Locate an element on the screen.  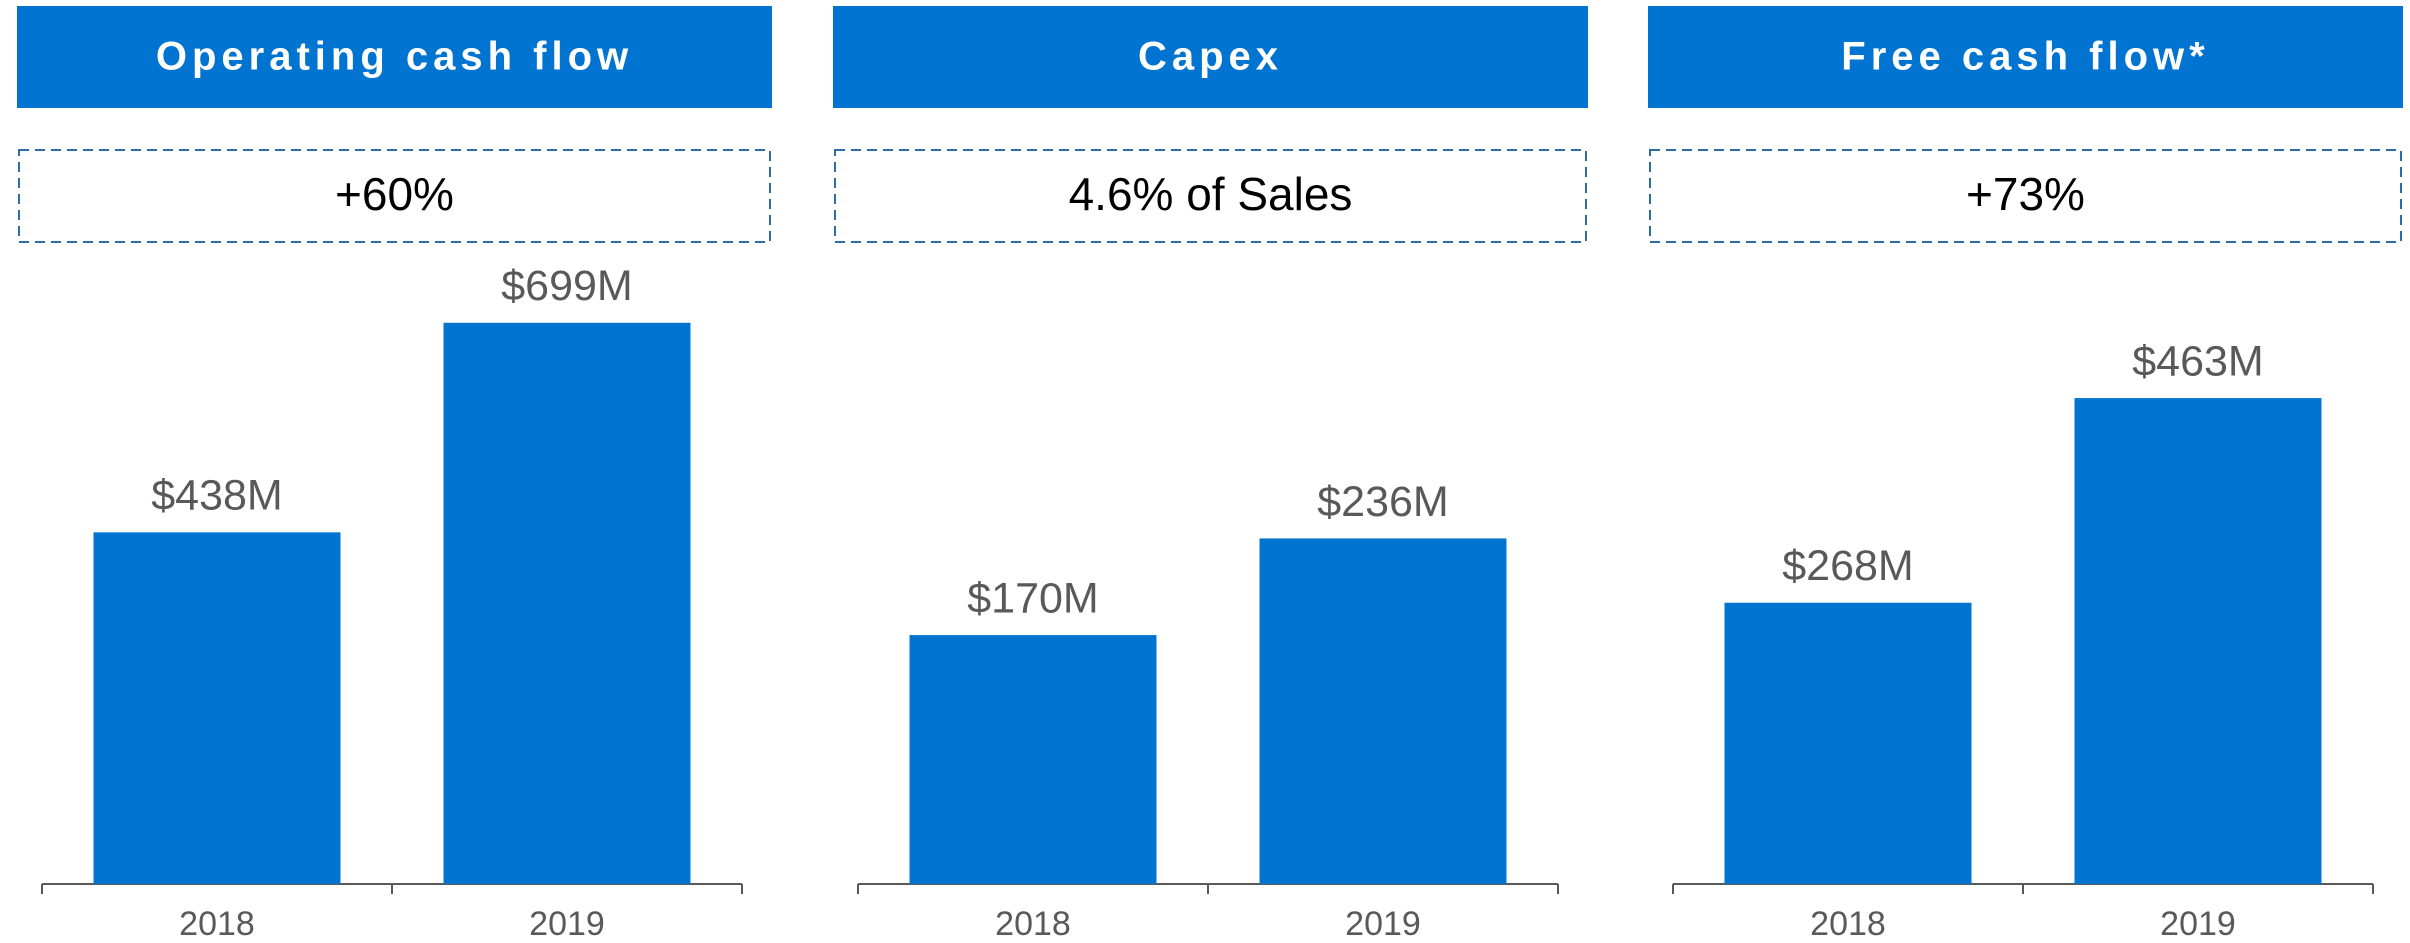
panel-title: Operating cash flow is located at coordinates (394, 57).